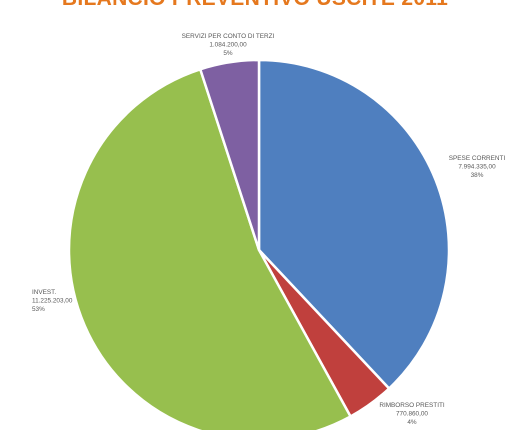 Image resolution: width=510 pixels, height=430 pixels. What do you see at coordinates (412, 414) in the screenshot?
I see `slice-label-2: RIMBORSO PRESTITI 770.860,00 4%` at bounding box center [412, 414].